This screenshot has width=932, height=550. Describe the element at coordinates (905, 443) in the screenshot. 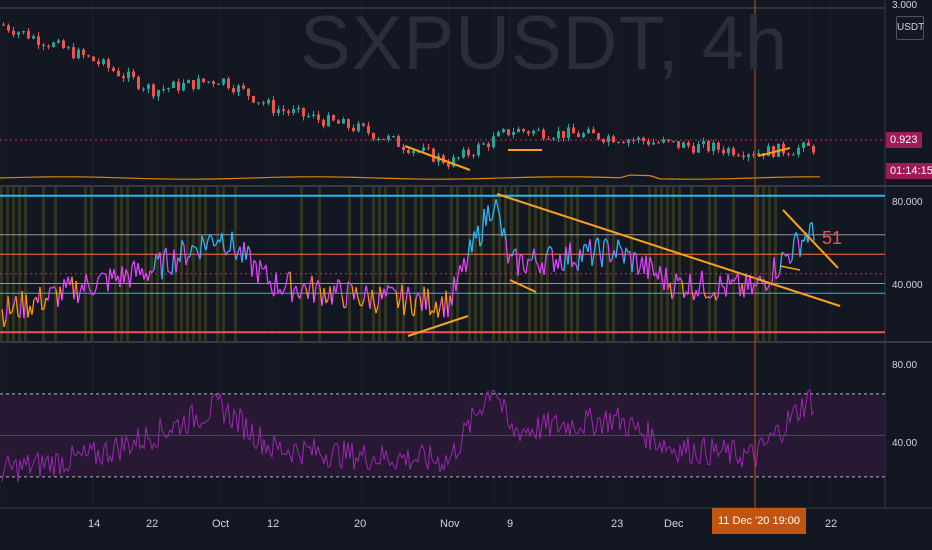

I see `bottom-axis-tick-40: 40.00` at that location.